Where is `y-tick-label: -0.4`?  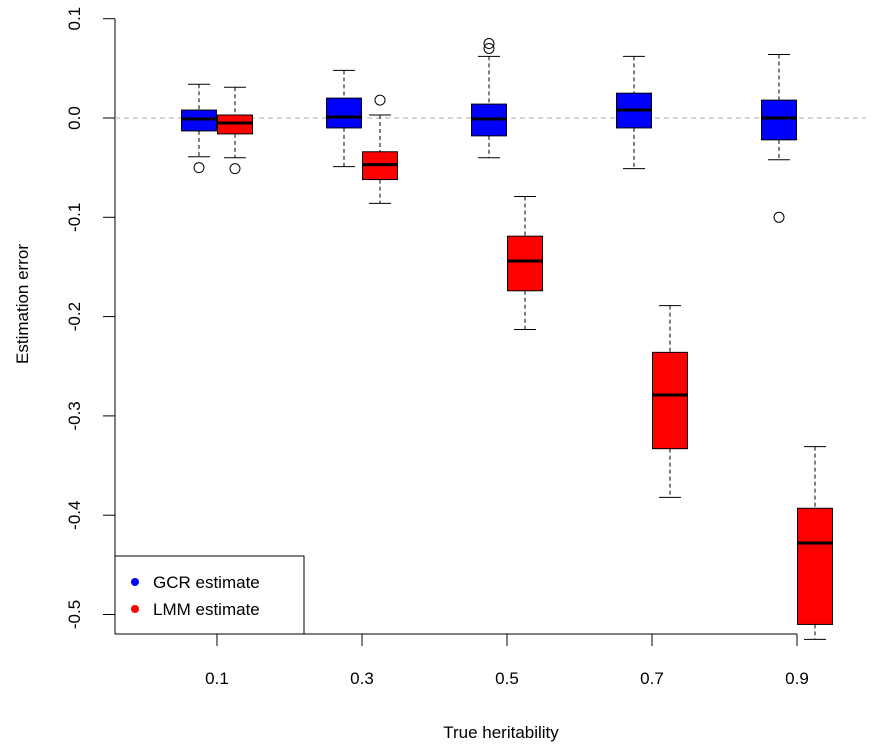
y-tick-label: -0.4 is located at coordinates (74, 515).